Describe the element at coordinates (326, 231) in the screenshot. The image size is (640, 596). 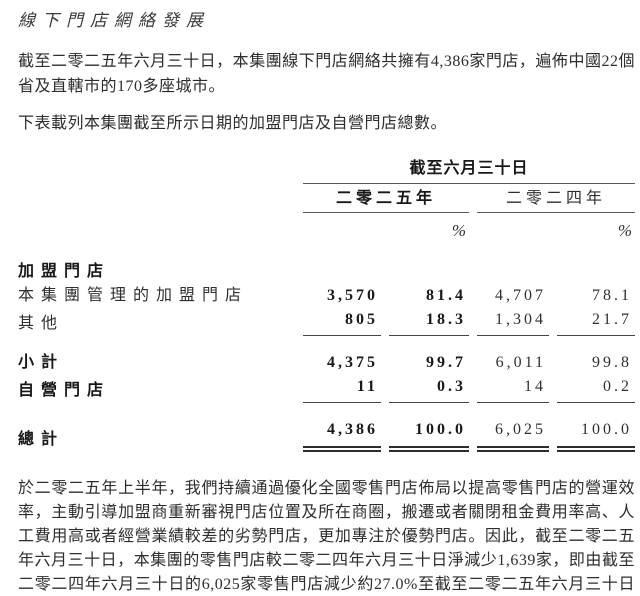
I see `table-percent-header-row: % %` at that location.